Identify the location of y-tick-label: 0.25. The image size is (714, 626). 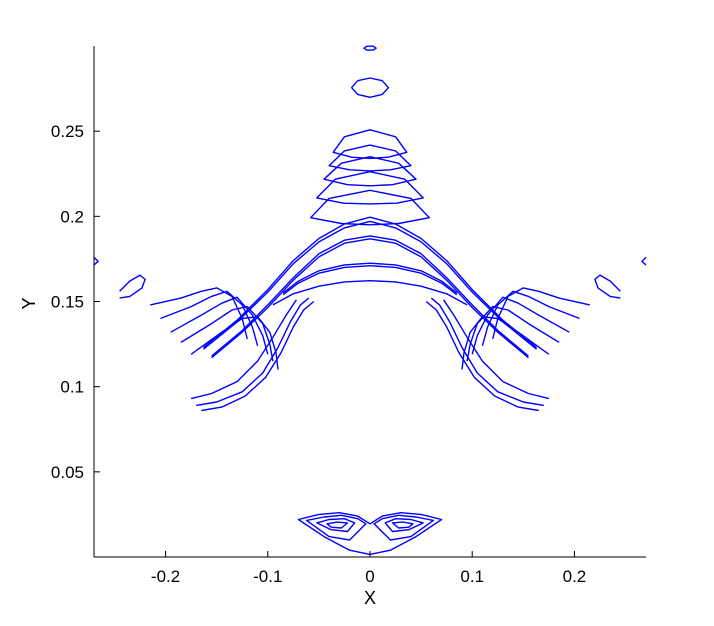
(67, 131).